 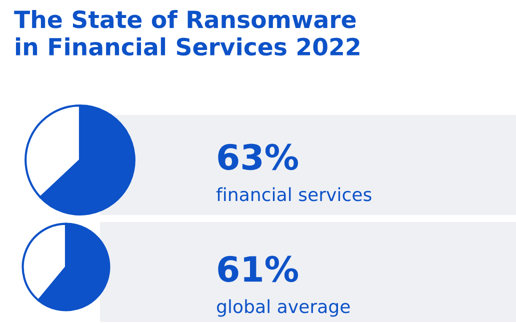 I want to click on chart-title: The State of Ransomware in Financial Services 2022, so click(x=187, y=33).